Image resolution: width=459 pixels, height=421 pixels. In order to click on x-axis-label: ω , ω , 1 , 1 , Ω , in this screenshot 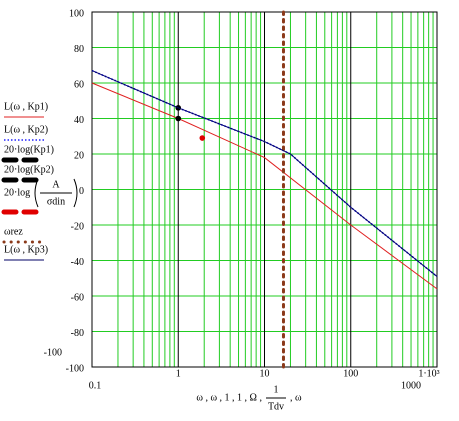, I will do `click(229, 397)`.